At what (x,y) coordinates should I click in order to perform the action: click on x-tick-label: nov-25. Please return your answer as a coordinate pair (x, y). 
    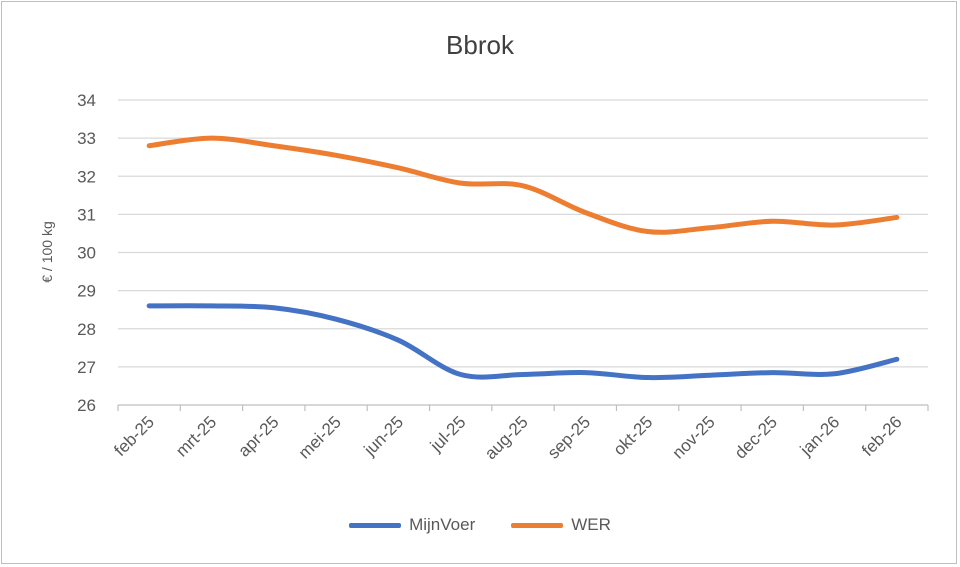
    Looking at the image, I should click on (694, 437).